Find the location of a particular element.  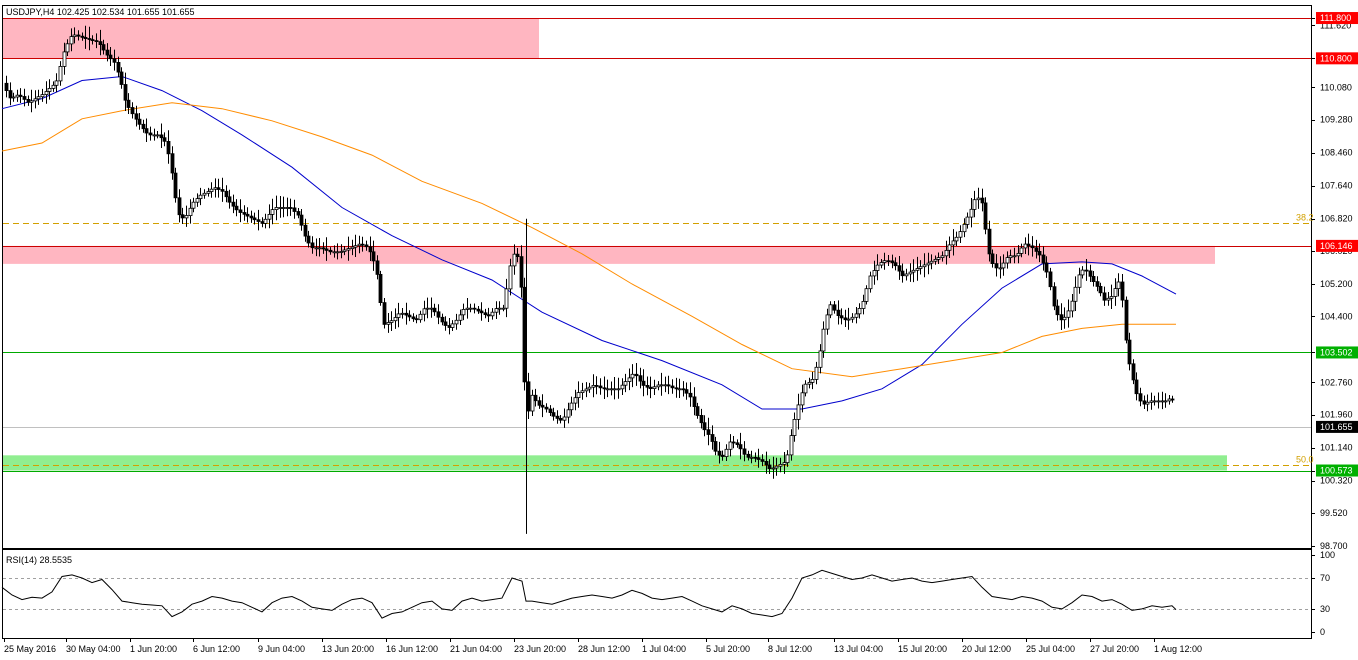

y-tick-label: 109.280 is located at coordinates (1336, 120).